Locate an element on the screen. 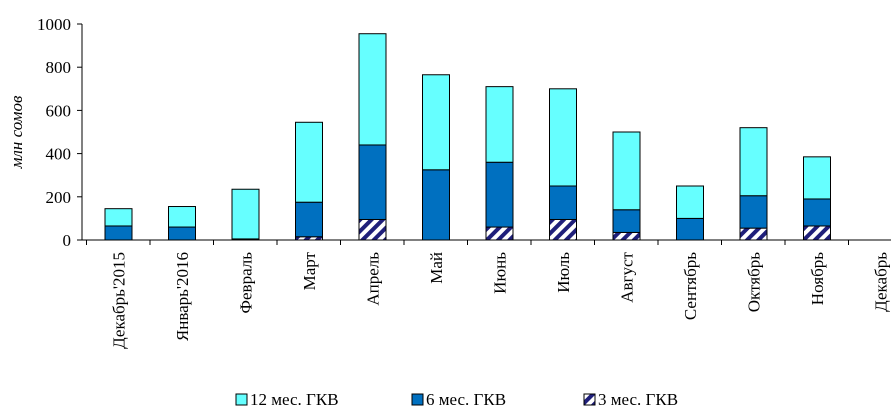 Image resolution: width=892 pixels, height=415 pixels. x-tick-label: Февраль is located at coordinates (246, 283).